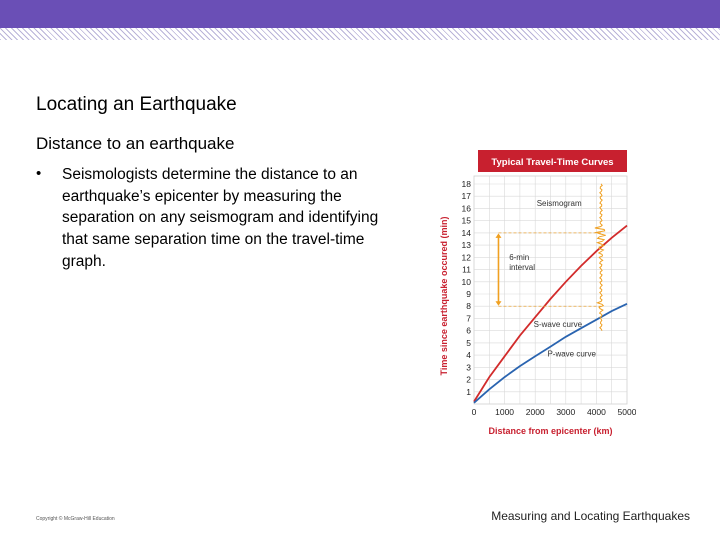 The width and height of the screenshot is (720, 540). Describe the element at coordinates (468, 318) in the screenshot. I see `y-tick-label: 7` at that location.